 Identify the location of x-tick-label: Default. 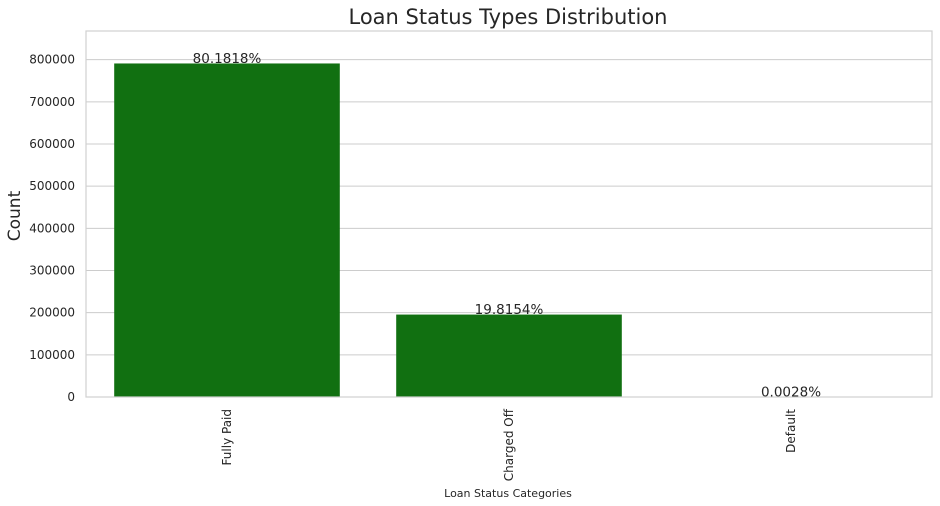
(791, 431).